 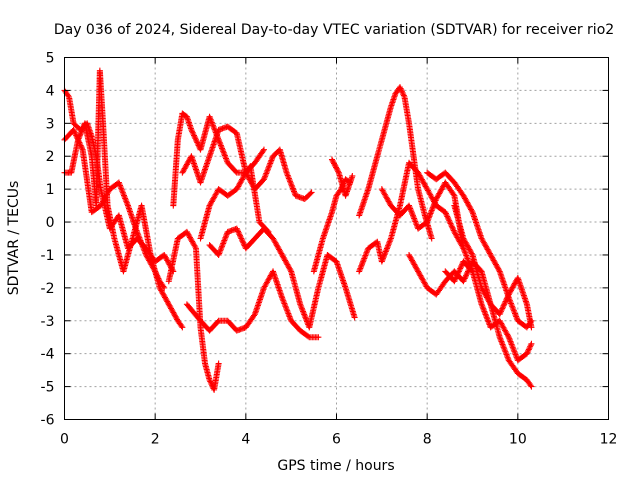 I want to click on x-tick-label: 6, so click(x=336, y=440).